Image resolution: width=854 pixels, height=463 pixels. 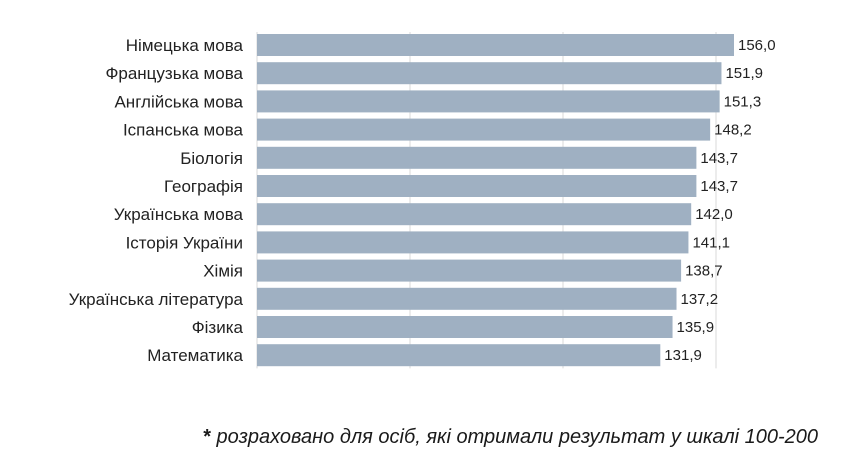 What do you see at coordinates (179, 214) in the screenshot?
I see `category-label-6: Українська мова` at bounding box center [179, 214].